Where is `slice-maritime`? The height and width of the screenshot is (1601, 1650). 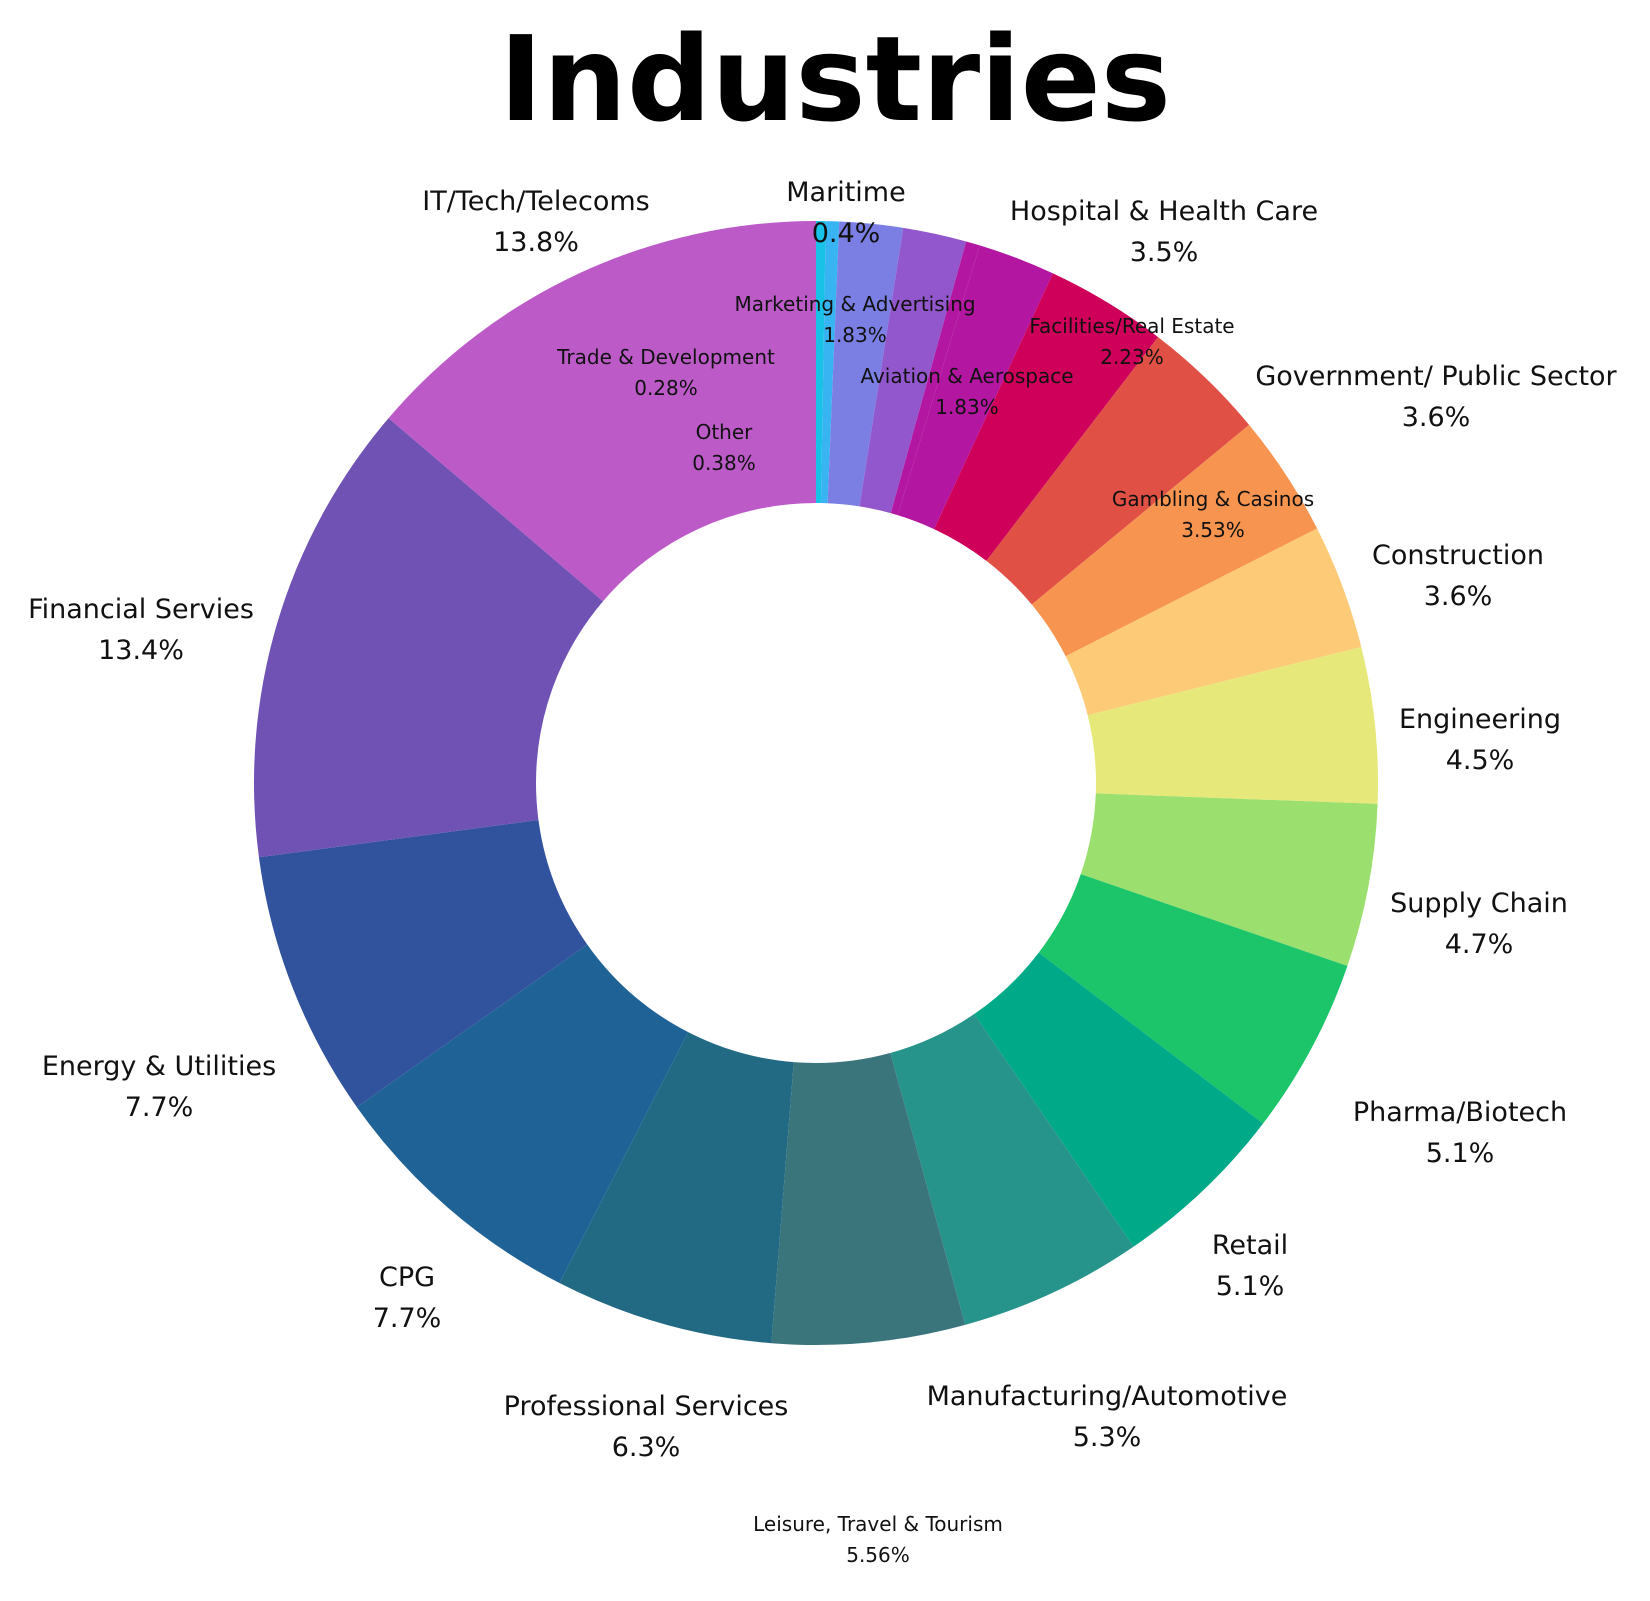 slice-maritime is located at coordinates (935, 378).